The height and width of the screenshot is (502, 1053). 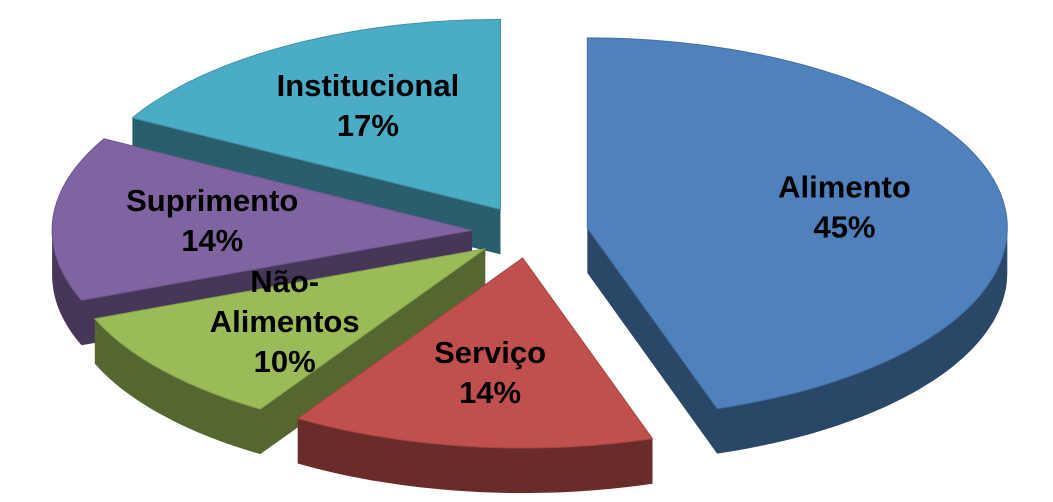 I want to click on value-label: 45%, so click(x=844, y=227).